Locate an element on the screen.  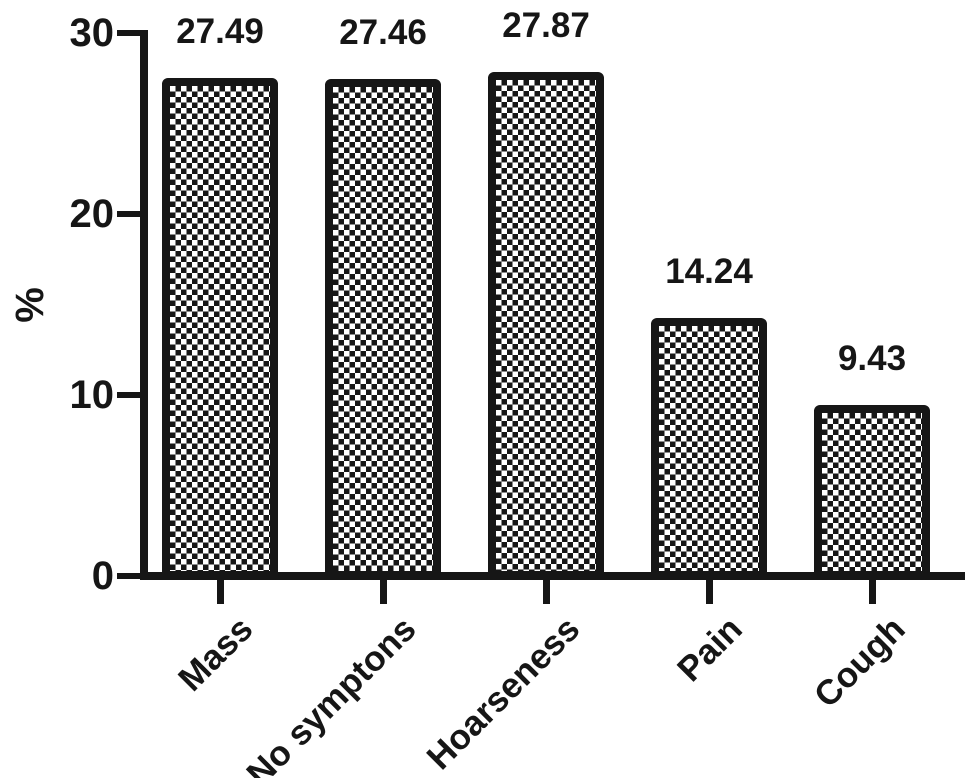
y-axis-line is located at coordinates (144, 304).